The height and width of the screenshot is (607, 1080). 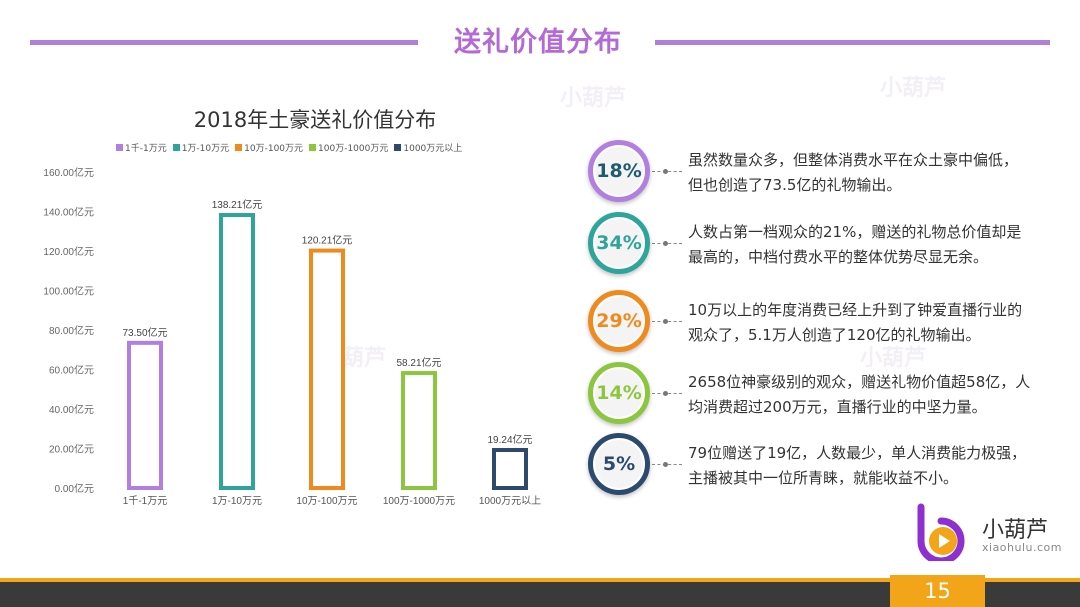 I want to click on insight-line: 虽然数量众多，但整体消费水平在众土豪中偏低，, so click(x=853, y=160).